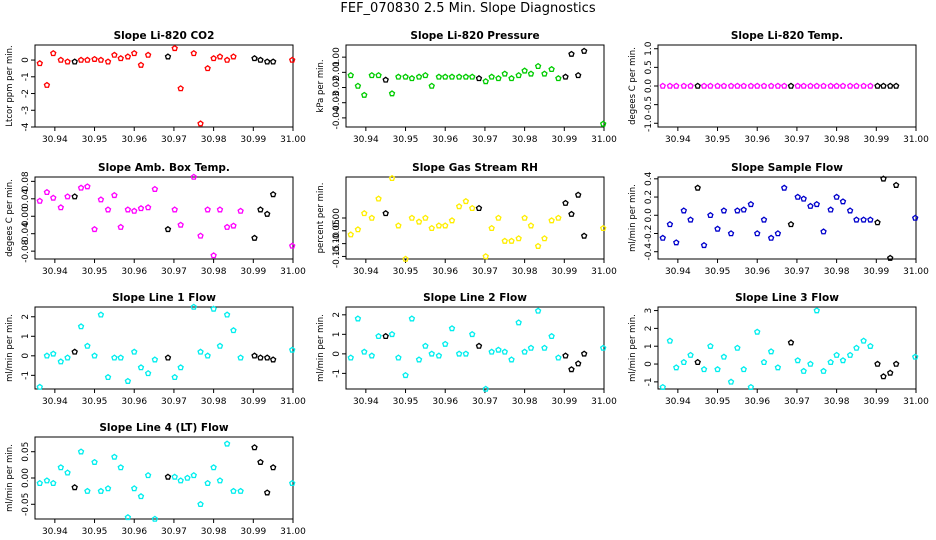 This screenshot has width=936, height=540. I want to click on y-tick-label: 0, so click(337, 354).